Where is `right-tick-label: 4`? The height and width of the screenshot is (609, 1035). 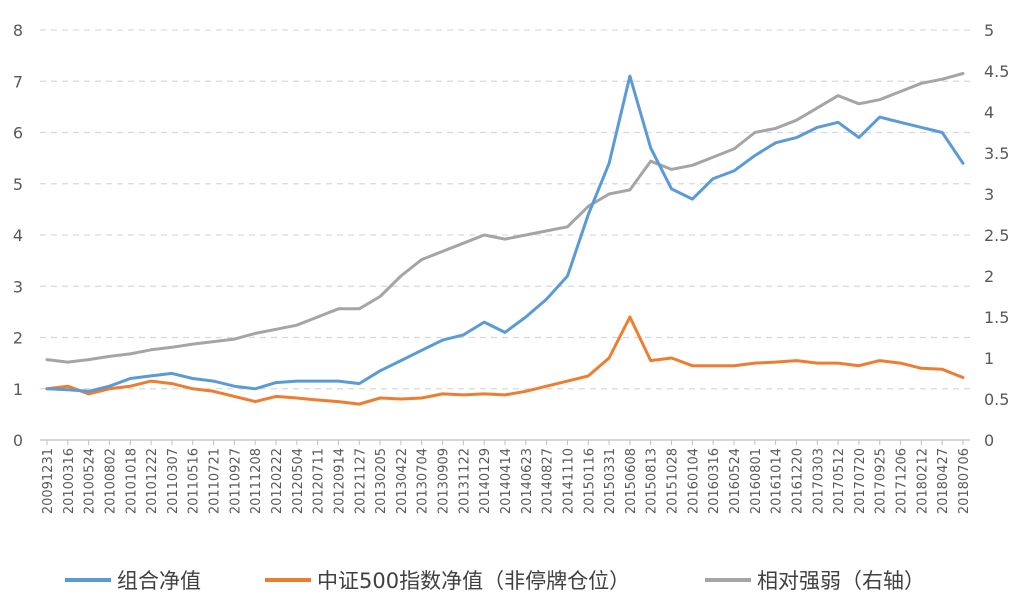
right-tick-label: 4 is located at coordinates (989, 112).